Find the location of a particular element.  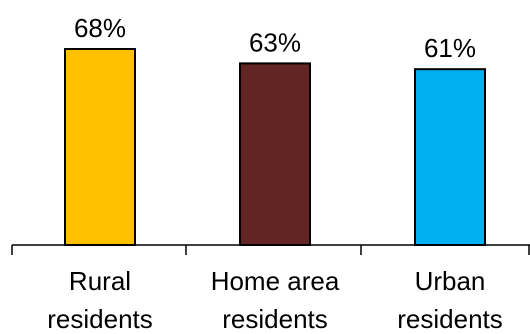

value-labels-group: 68% 63% 61% is located at coordinates (275, 38).